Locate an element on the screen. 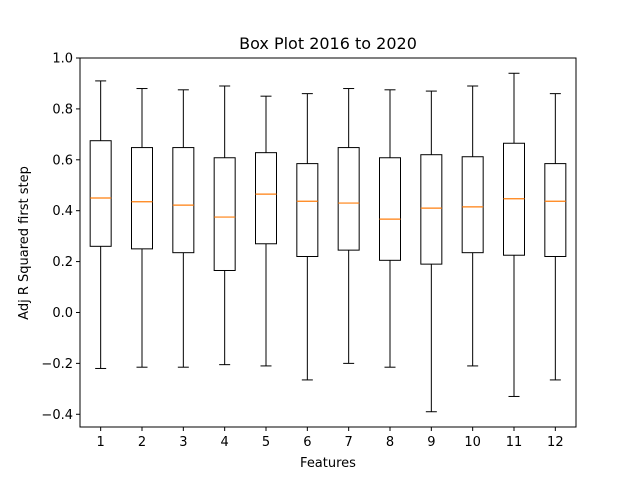 This screenshot has width=640, height=480. y-tick-label: 0.0 is located at coordinates (62, 313).